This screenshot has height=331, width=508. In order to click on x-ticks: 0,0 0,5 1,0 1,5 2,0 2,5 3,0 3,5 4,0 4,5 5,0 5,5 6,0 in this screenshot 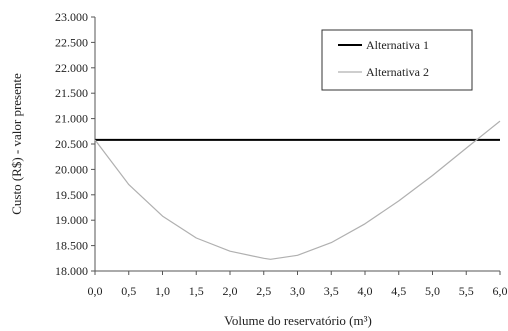, I will do `click(298, 284)`.